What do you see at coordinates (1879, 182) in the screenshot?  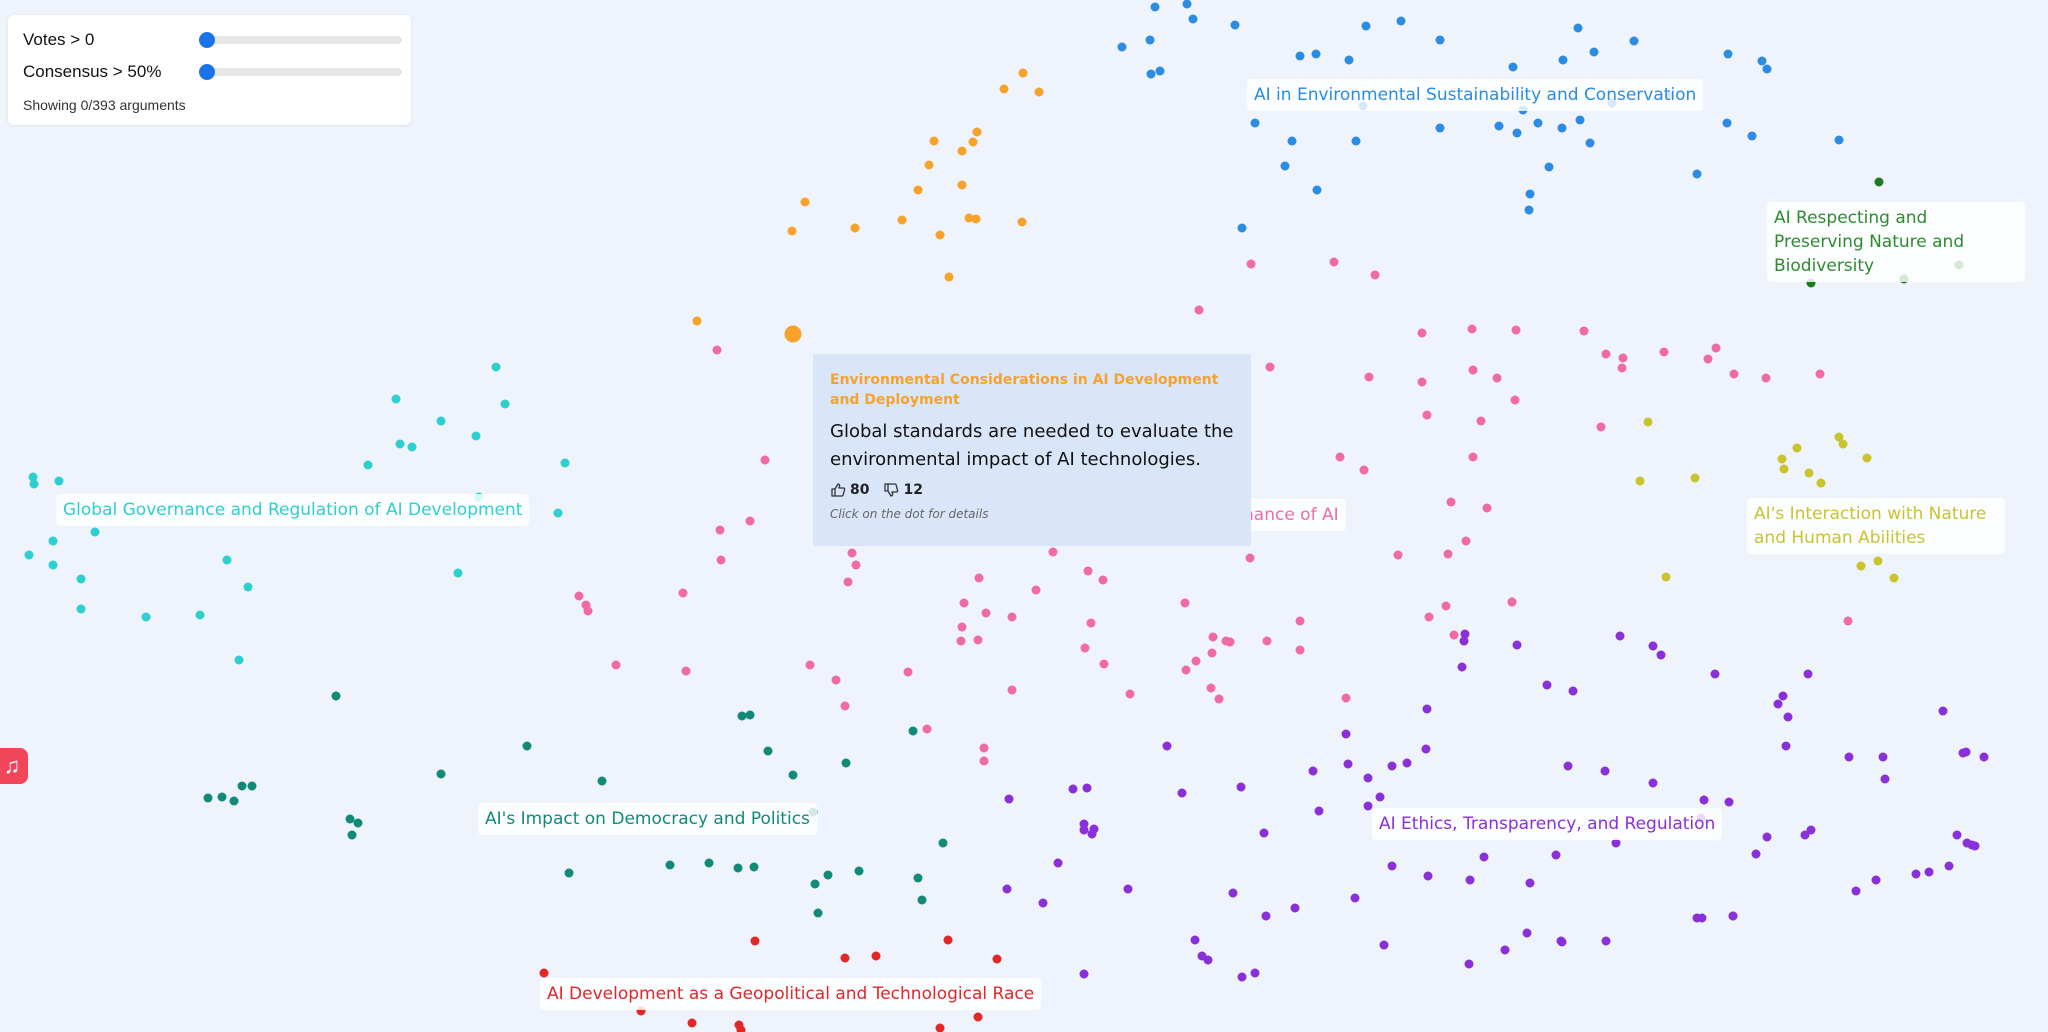 I see `argument-dot-darkgreen` at bounding box center [1879, 182].